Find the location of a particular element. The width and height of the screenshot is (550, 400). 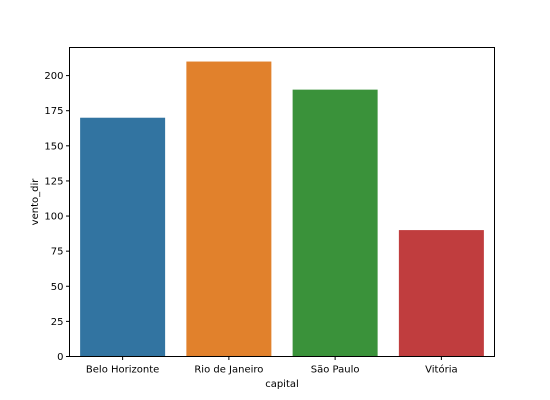

x-tick-label: Vitória is located at coordinates (441, 370).